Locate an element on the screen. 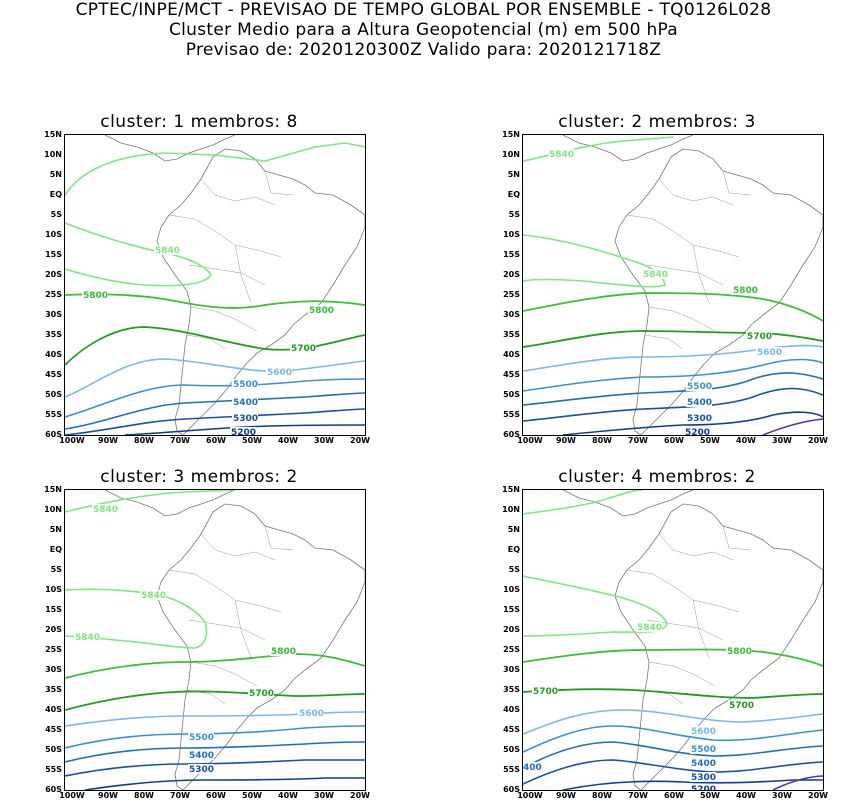 The image size is (847, 807). contour-map: 5840 5840 5800 5700 5600 5500 5400 5300 5200 is located at coordinates (673, 285).